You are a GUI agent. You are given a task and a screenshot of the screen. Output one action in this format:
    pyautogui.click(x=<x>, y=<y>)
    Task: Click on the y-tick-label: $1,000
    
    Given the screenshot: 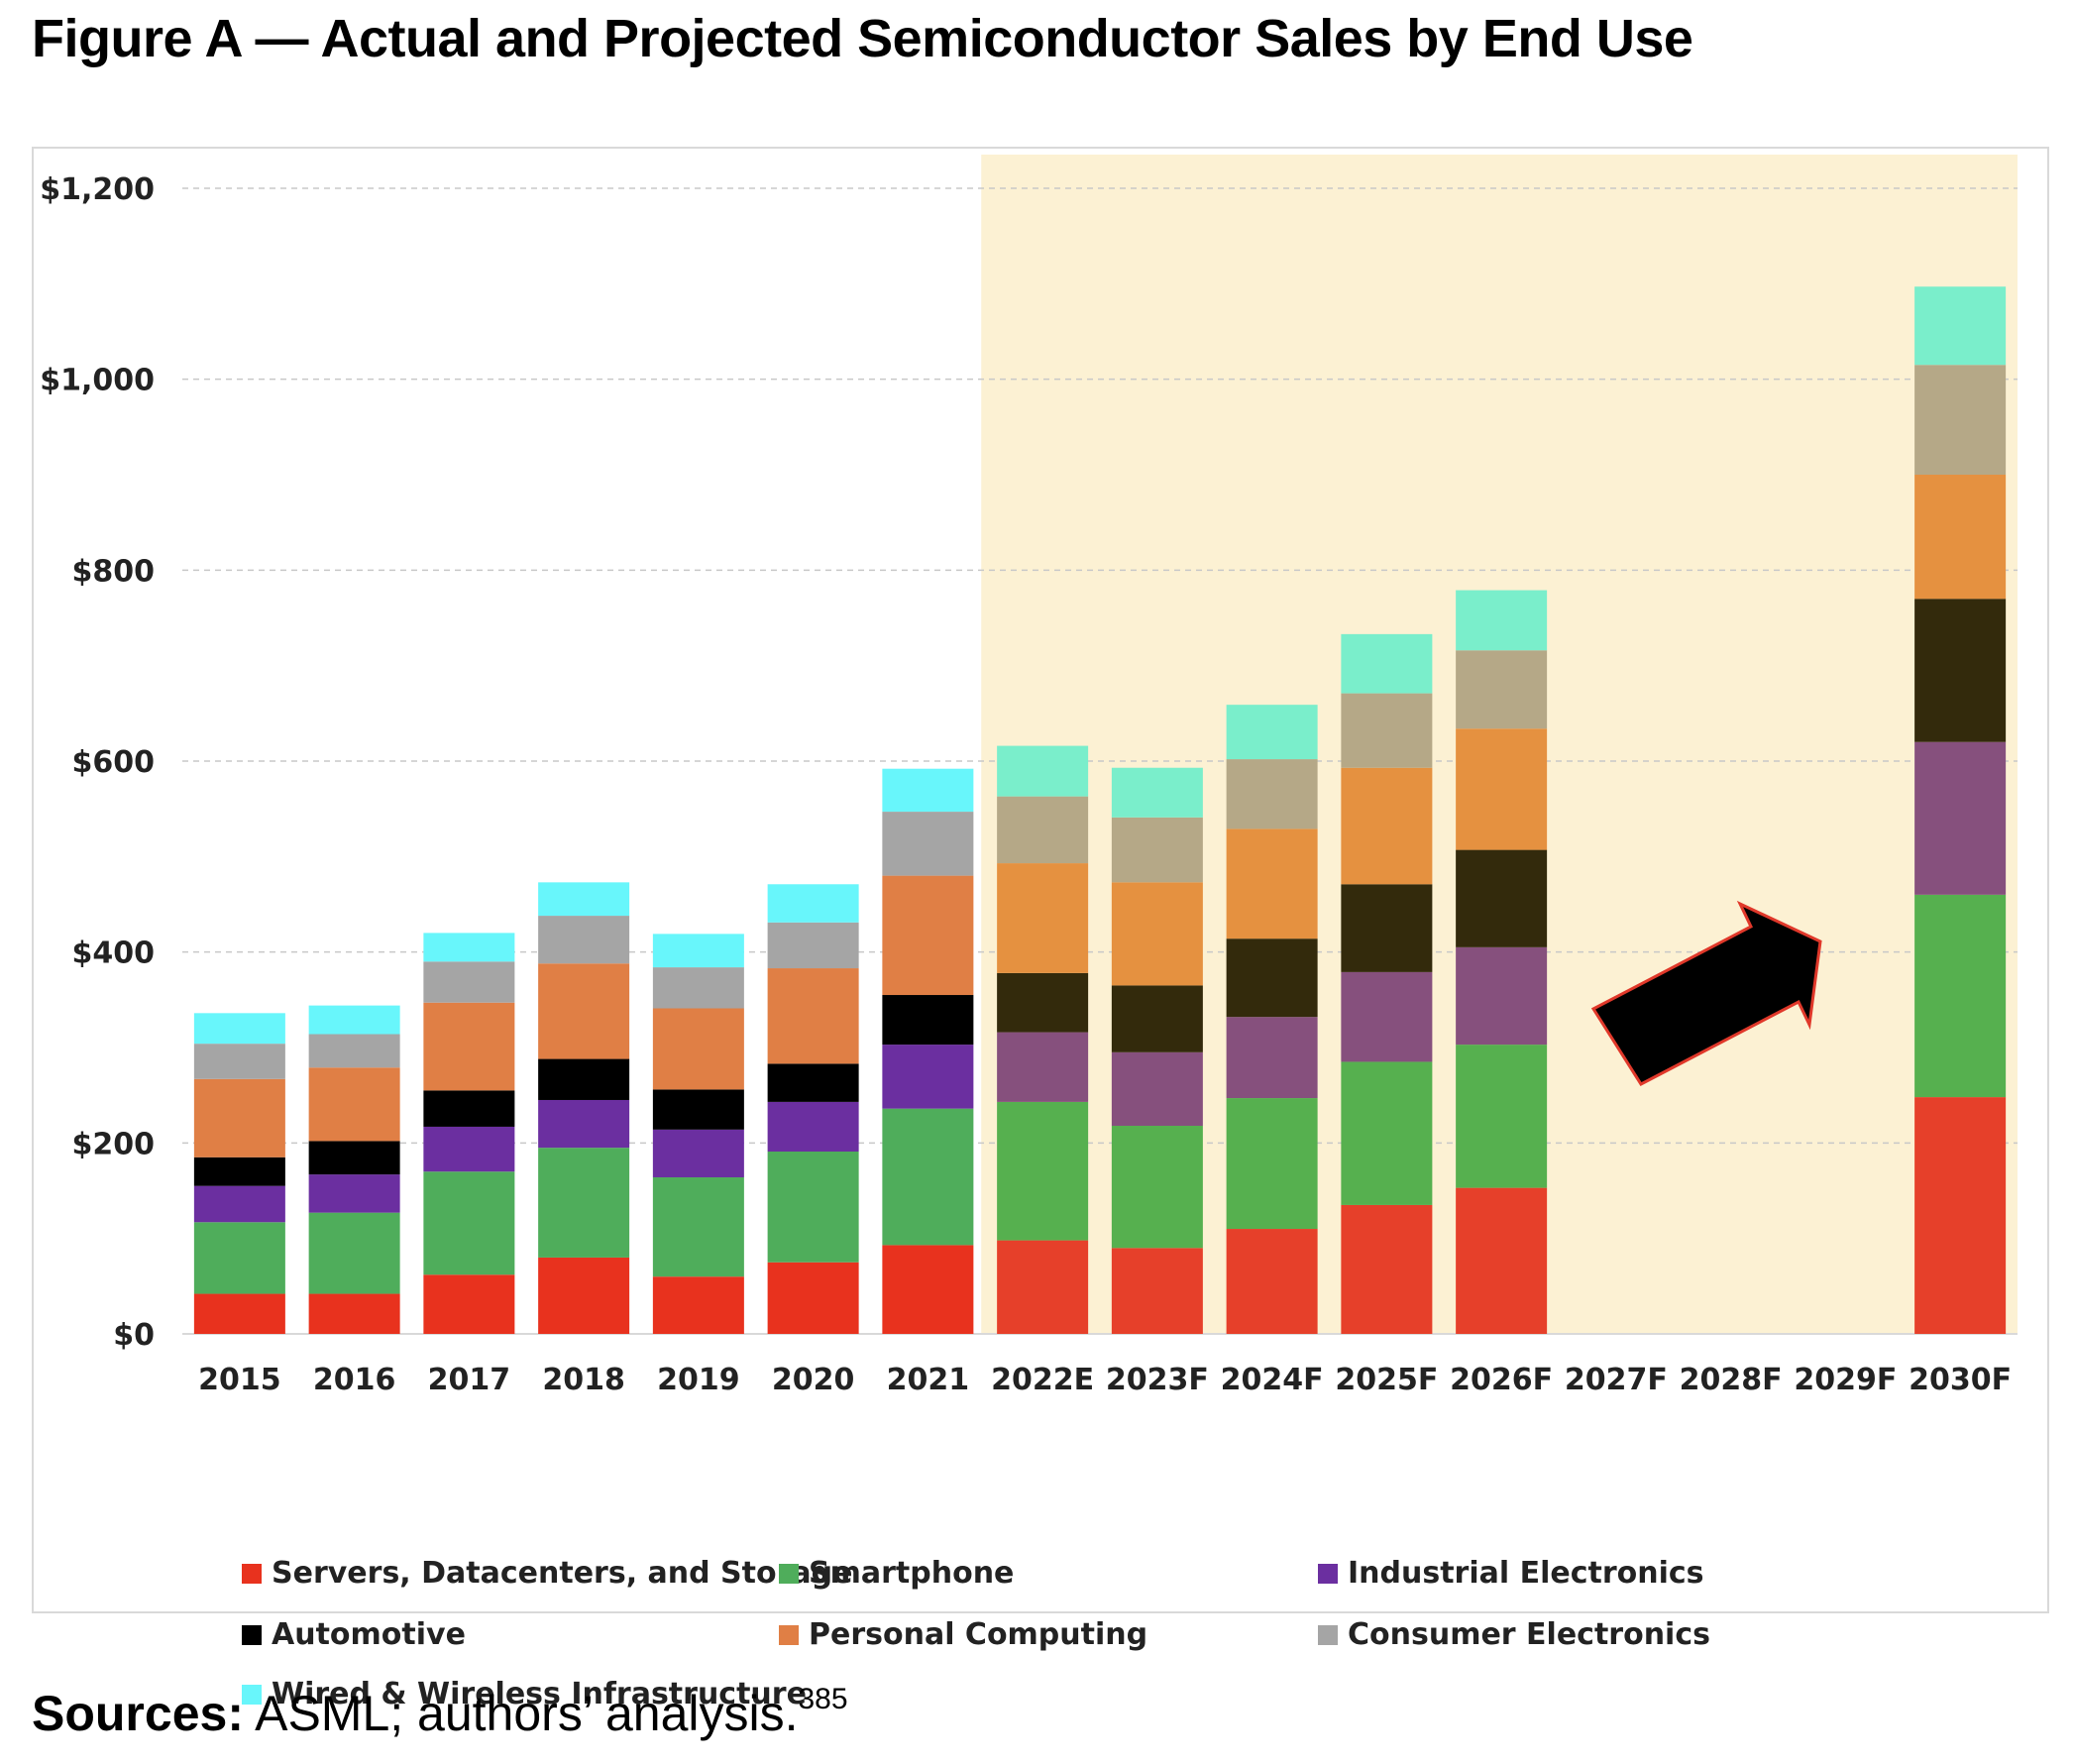 What is the action you would take?
    pyautogui.click(x=97, y=381)
    